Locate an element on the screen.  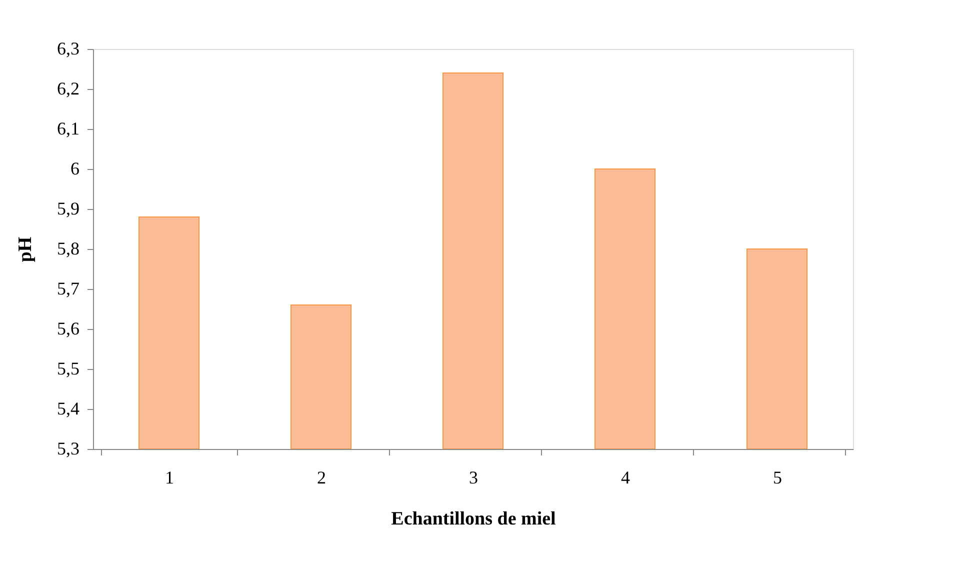
y-tick-label: 5,6 is located at coordinates (68, 328).